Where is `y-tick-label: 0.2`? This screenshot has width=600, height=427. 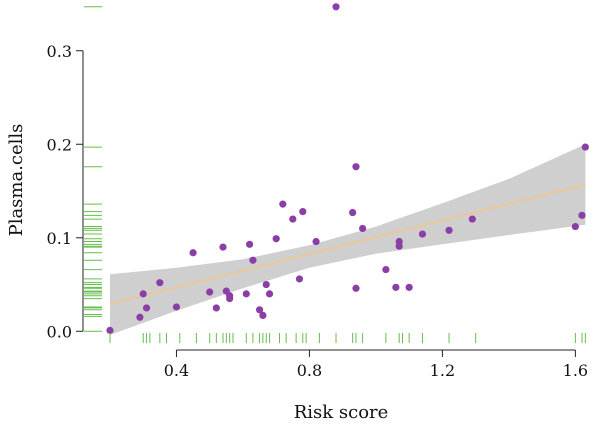 y-tick-label: 0.2 is located at coordinates (59, 144).